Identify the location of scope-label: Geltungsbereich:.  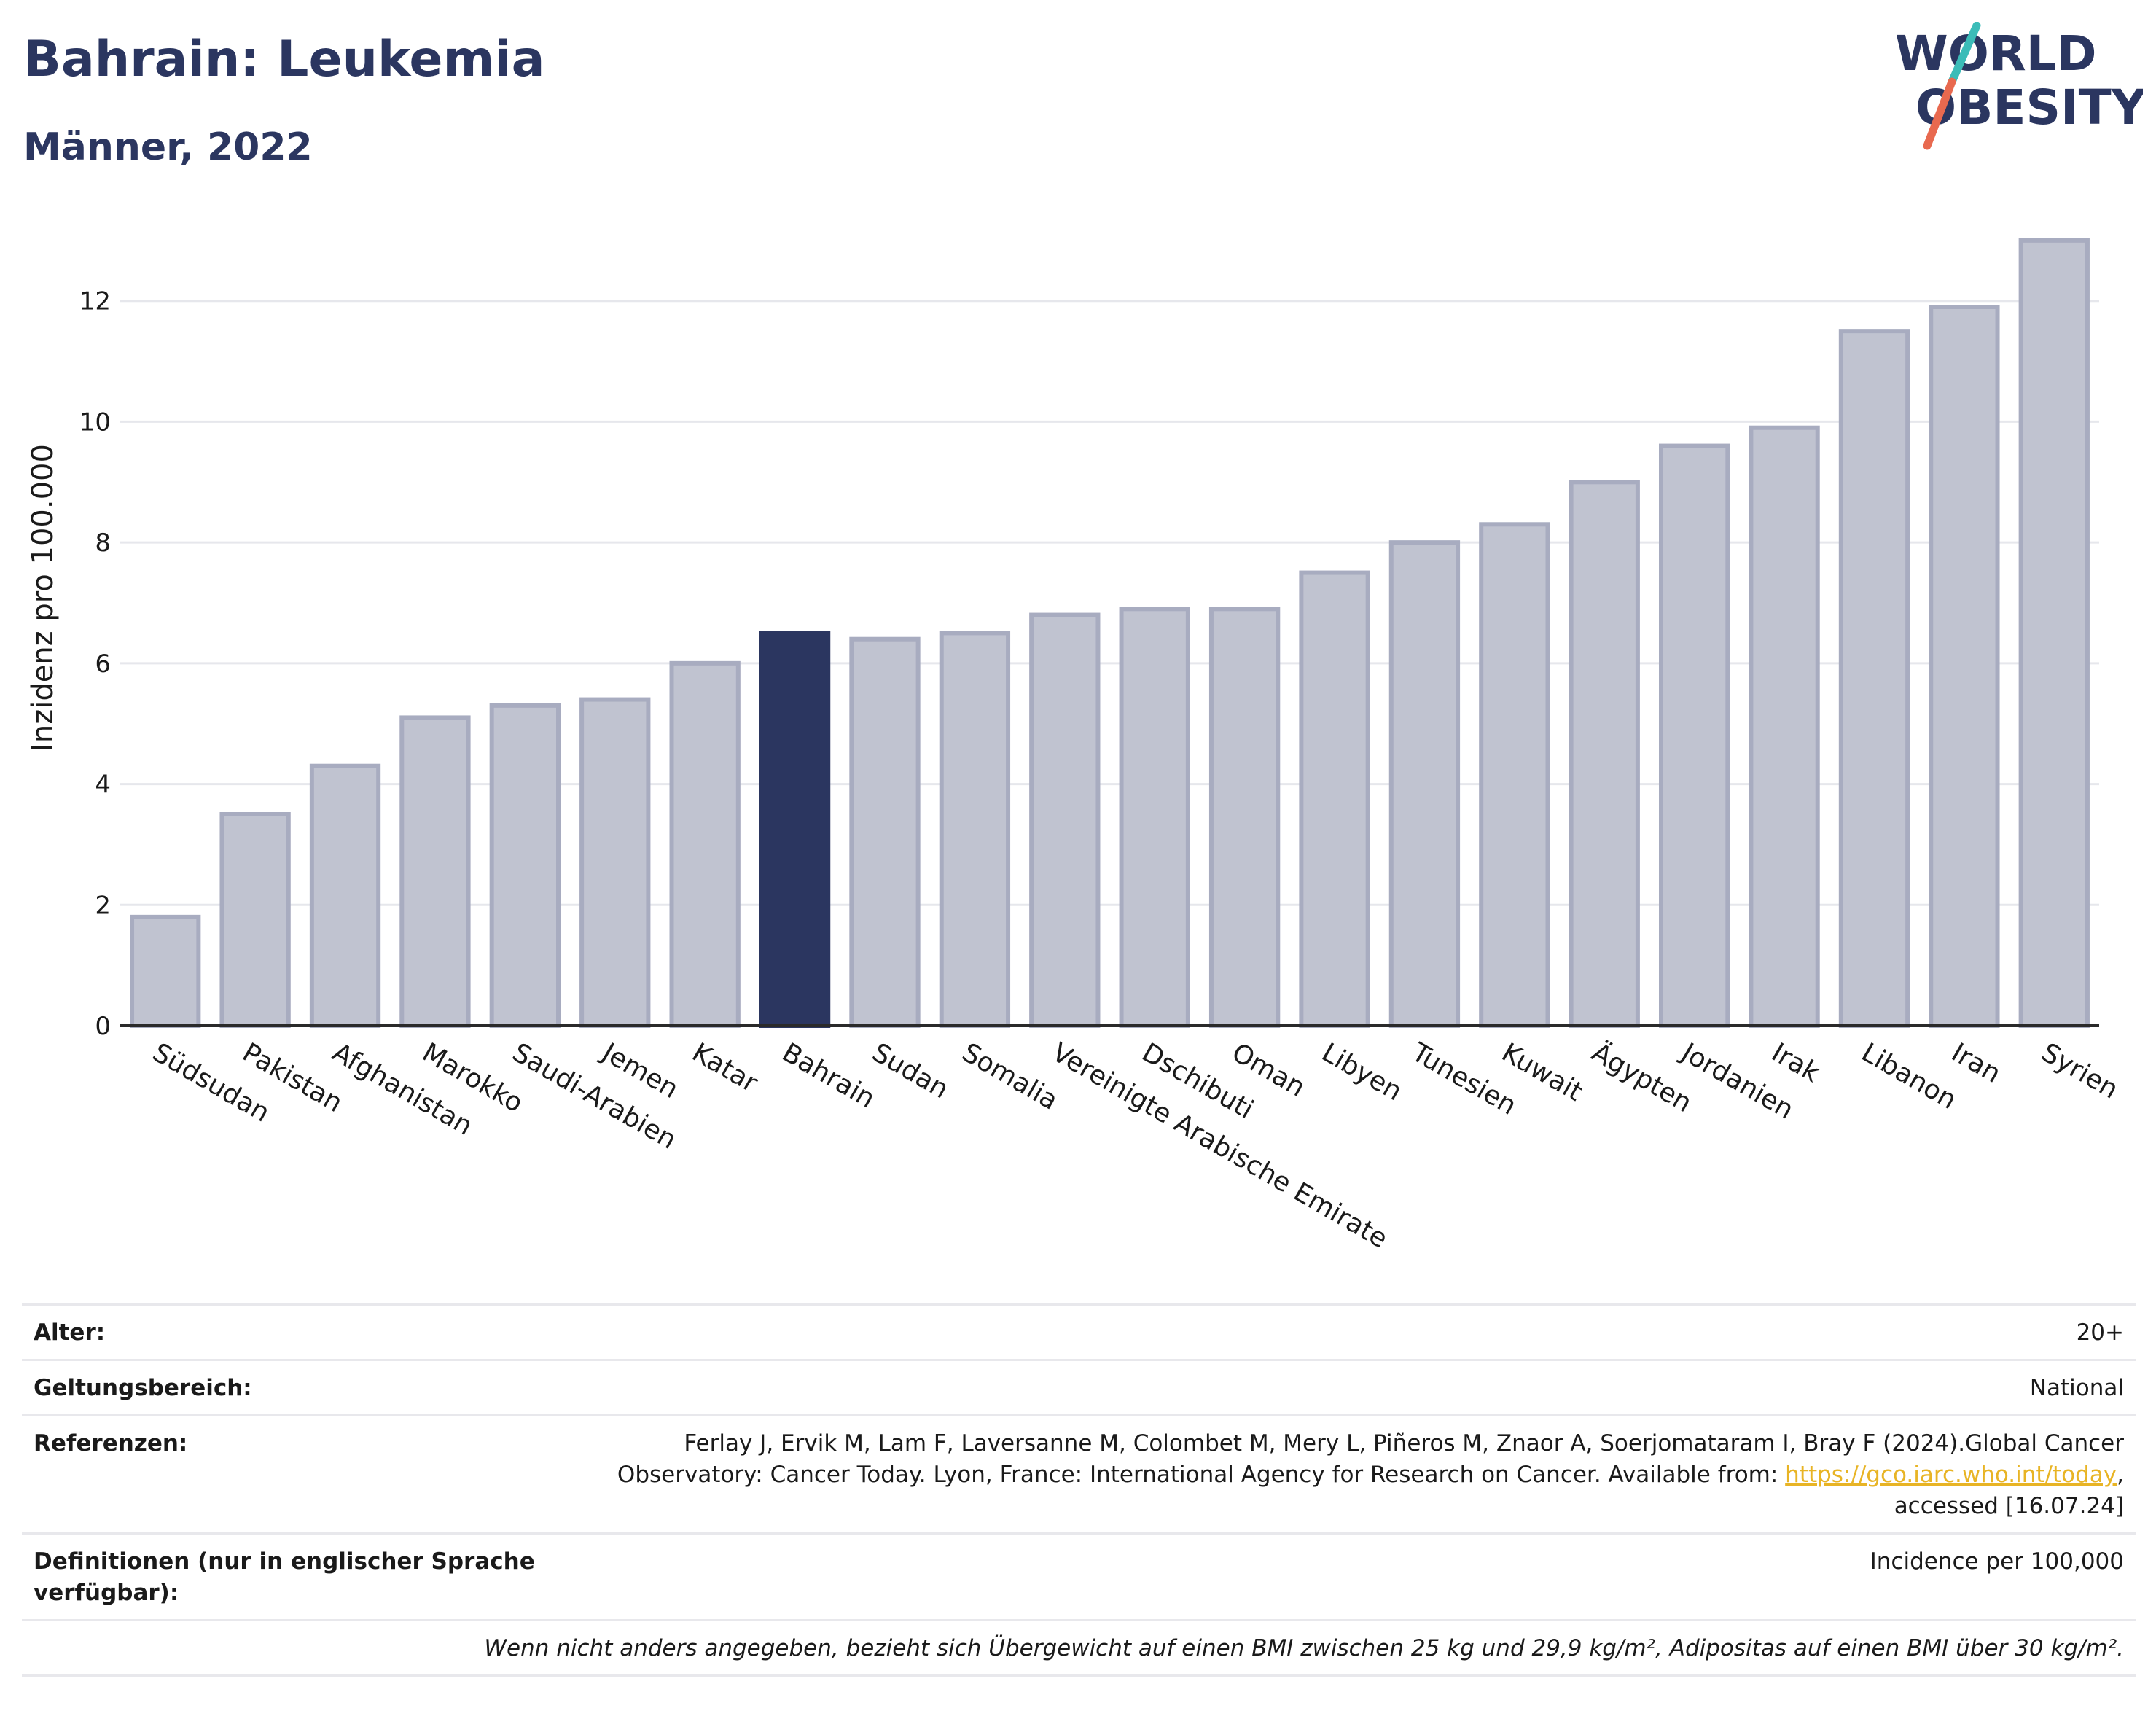
(288, 1387).